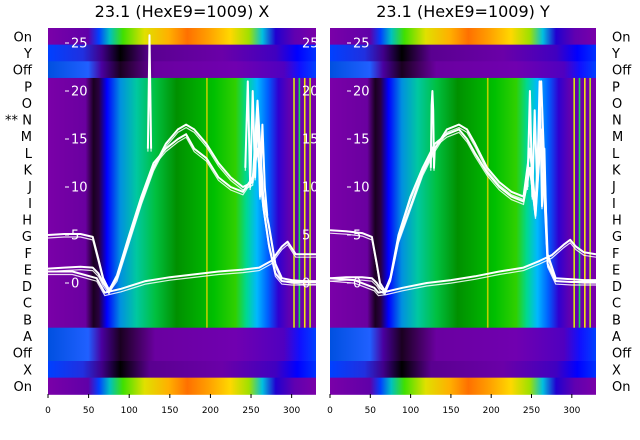  Describe the element at coordinates (29, 187) in the screenshot. I see `row-label: J` at that location.